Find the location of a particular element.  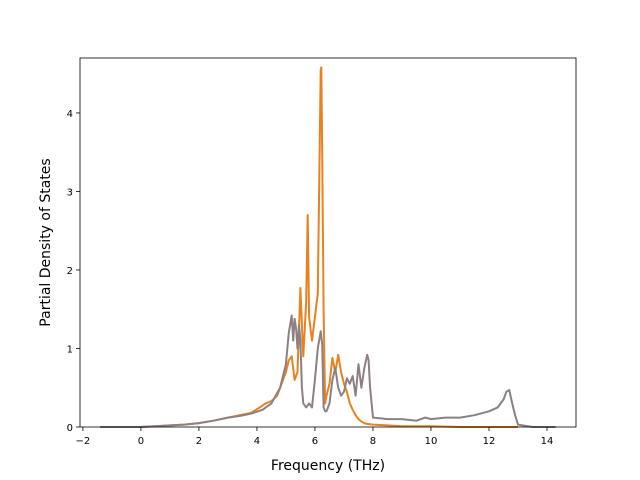

y-tick-label: 2 is located at coordinates (70, 271).